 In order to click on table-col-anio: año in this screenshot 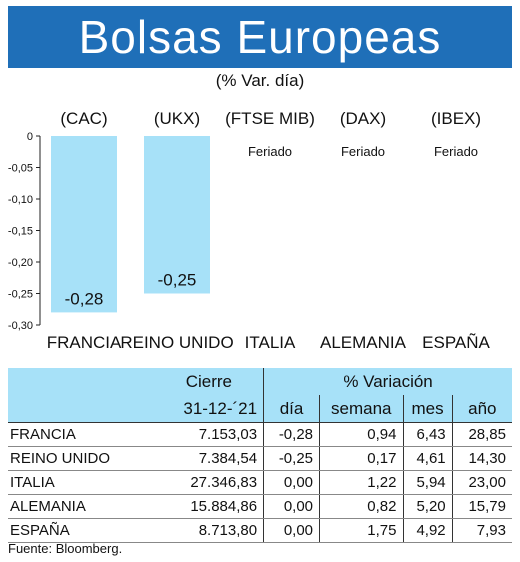, I will do `click(481, 409)`.